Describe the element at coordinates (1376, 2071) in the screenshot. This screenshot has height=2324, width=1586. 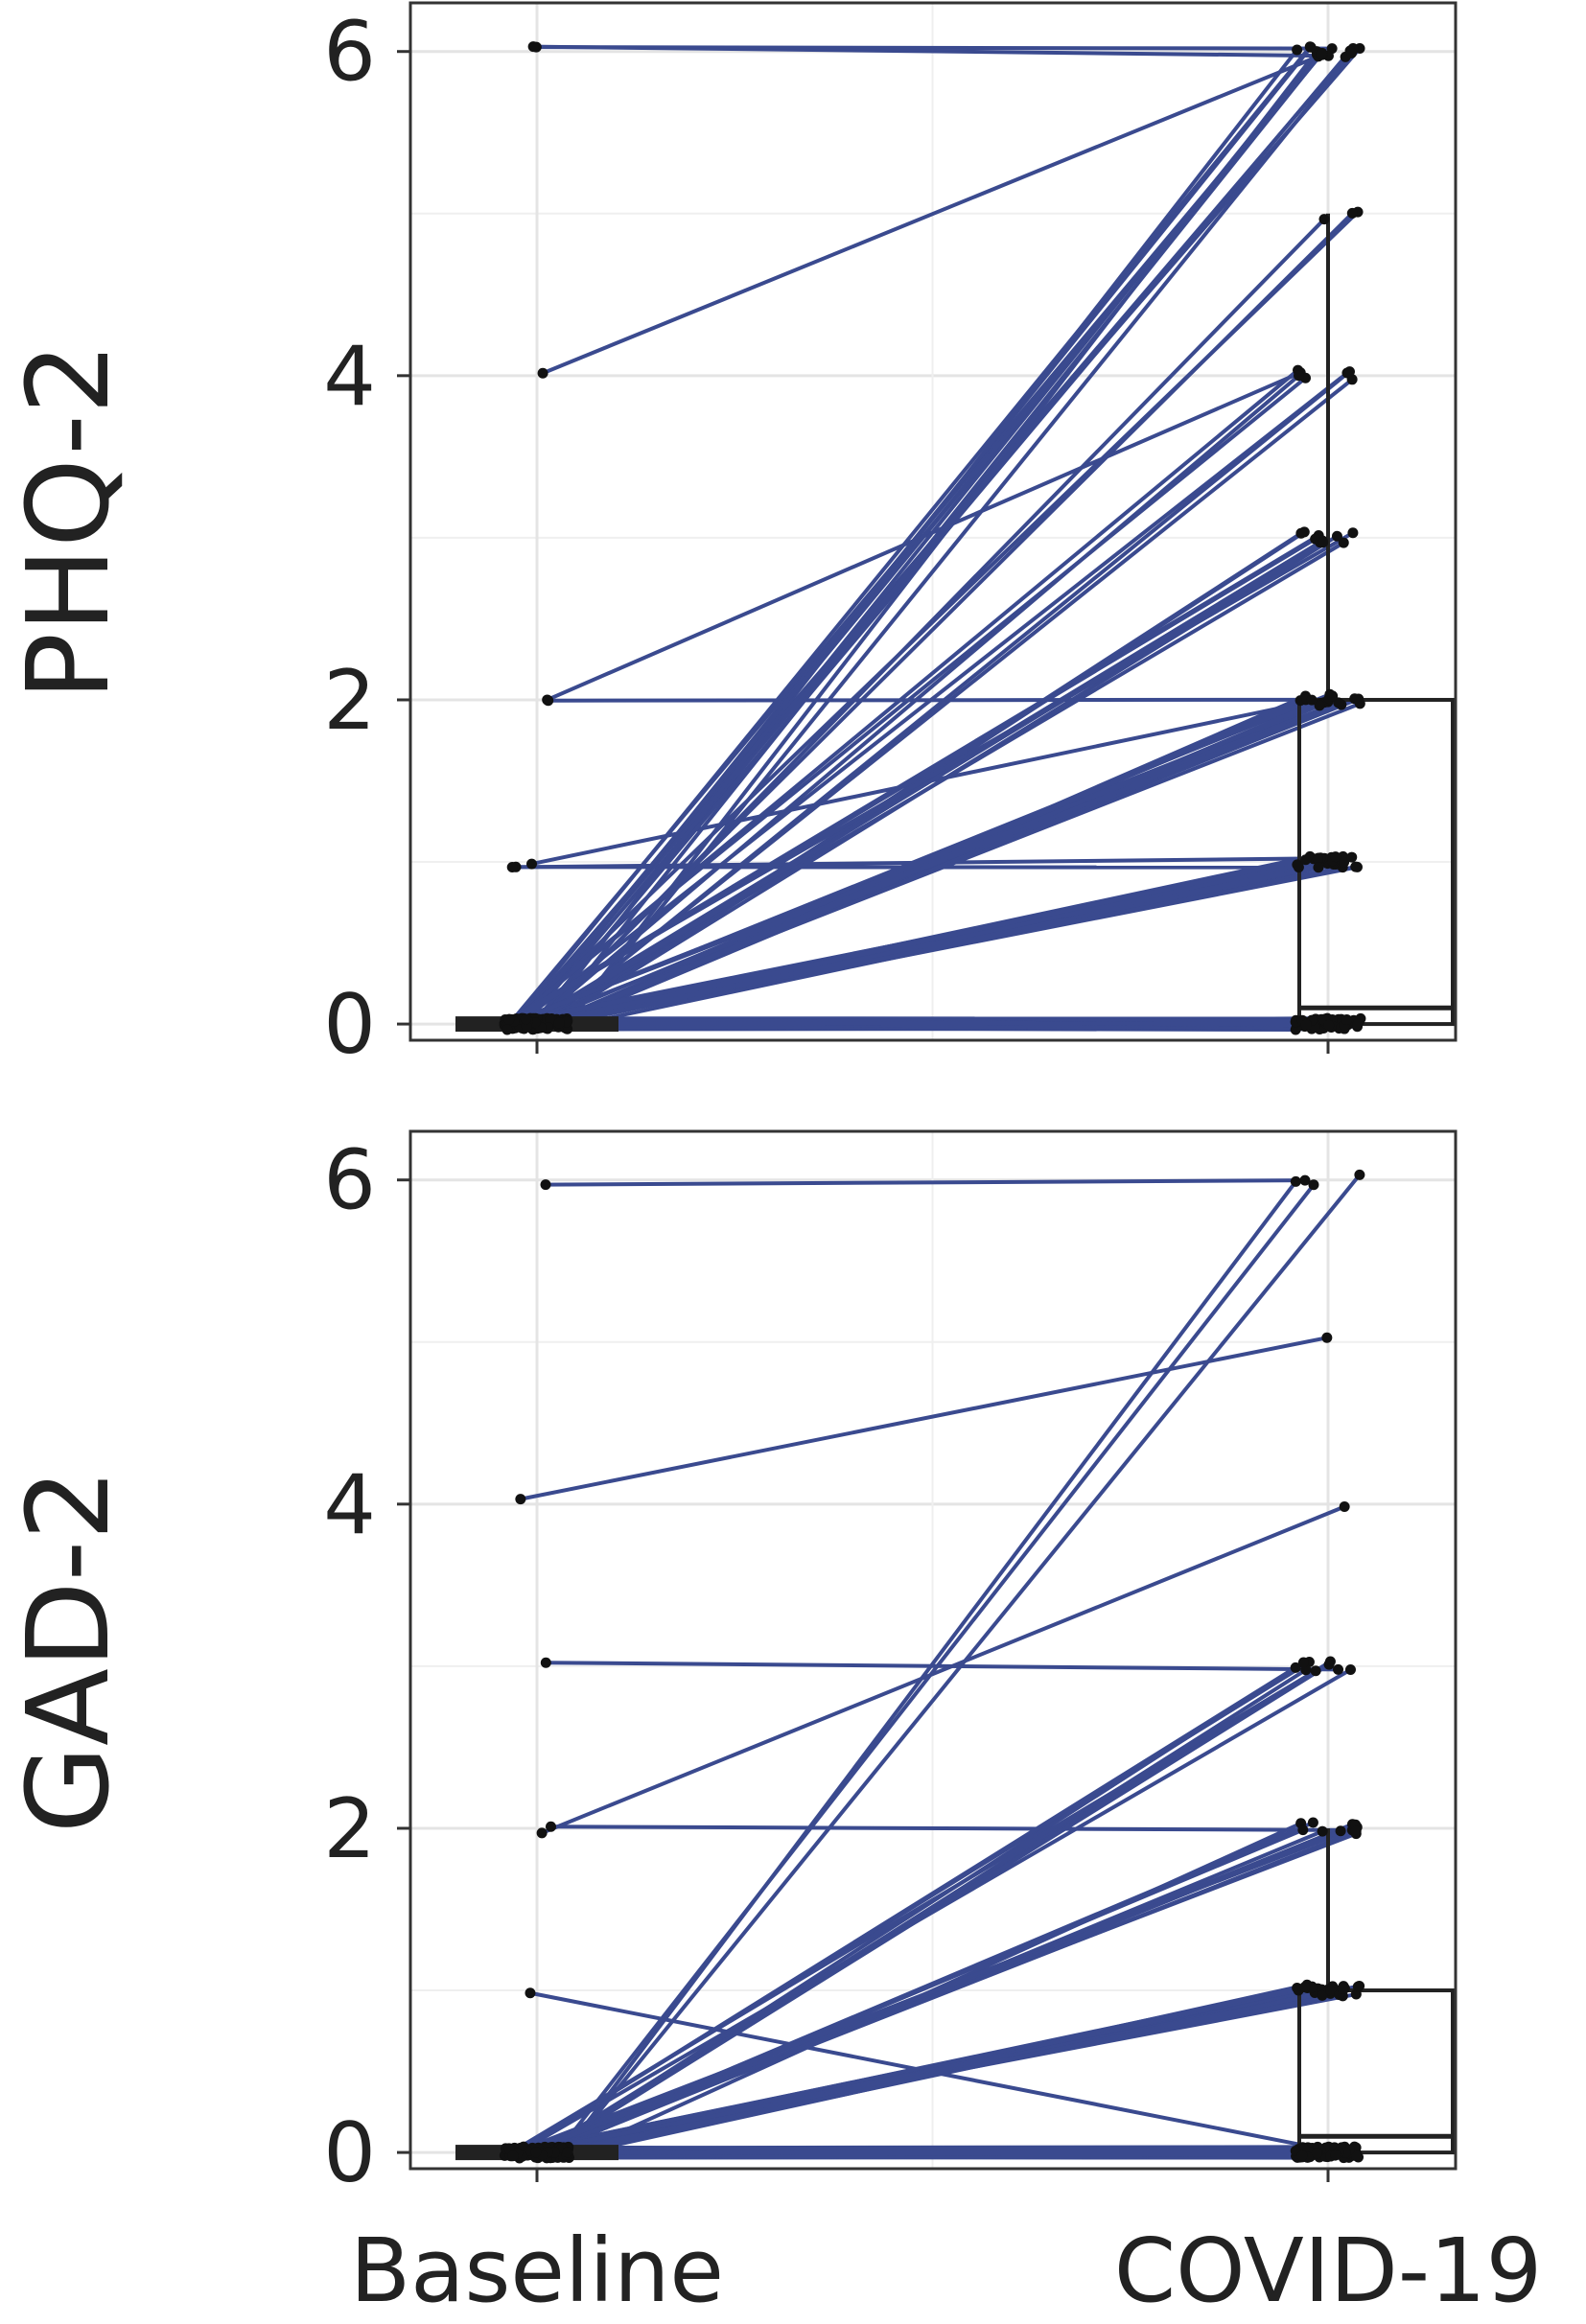
I see `boxplot-box` at that location.